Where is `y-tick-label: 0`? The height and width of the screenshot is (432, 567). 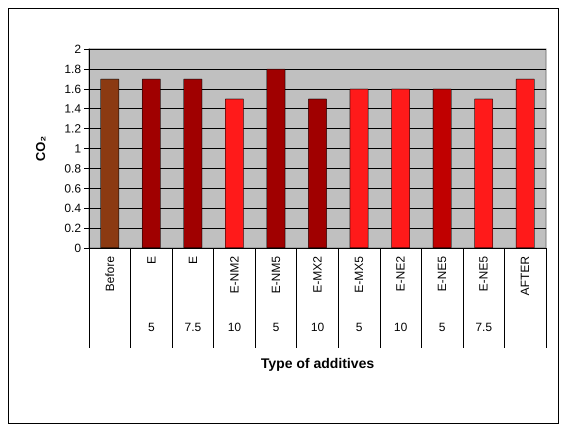
y-tick-label: 0 is located at coordinates (78, 248).